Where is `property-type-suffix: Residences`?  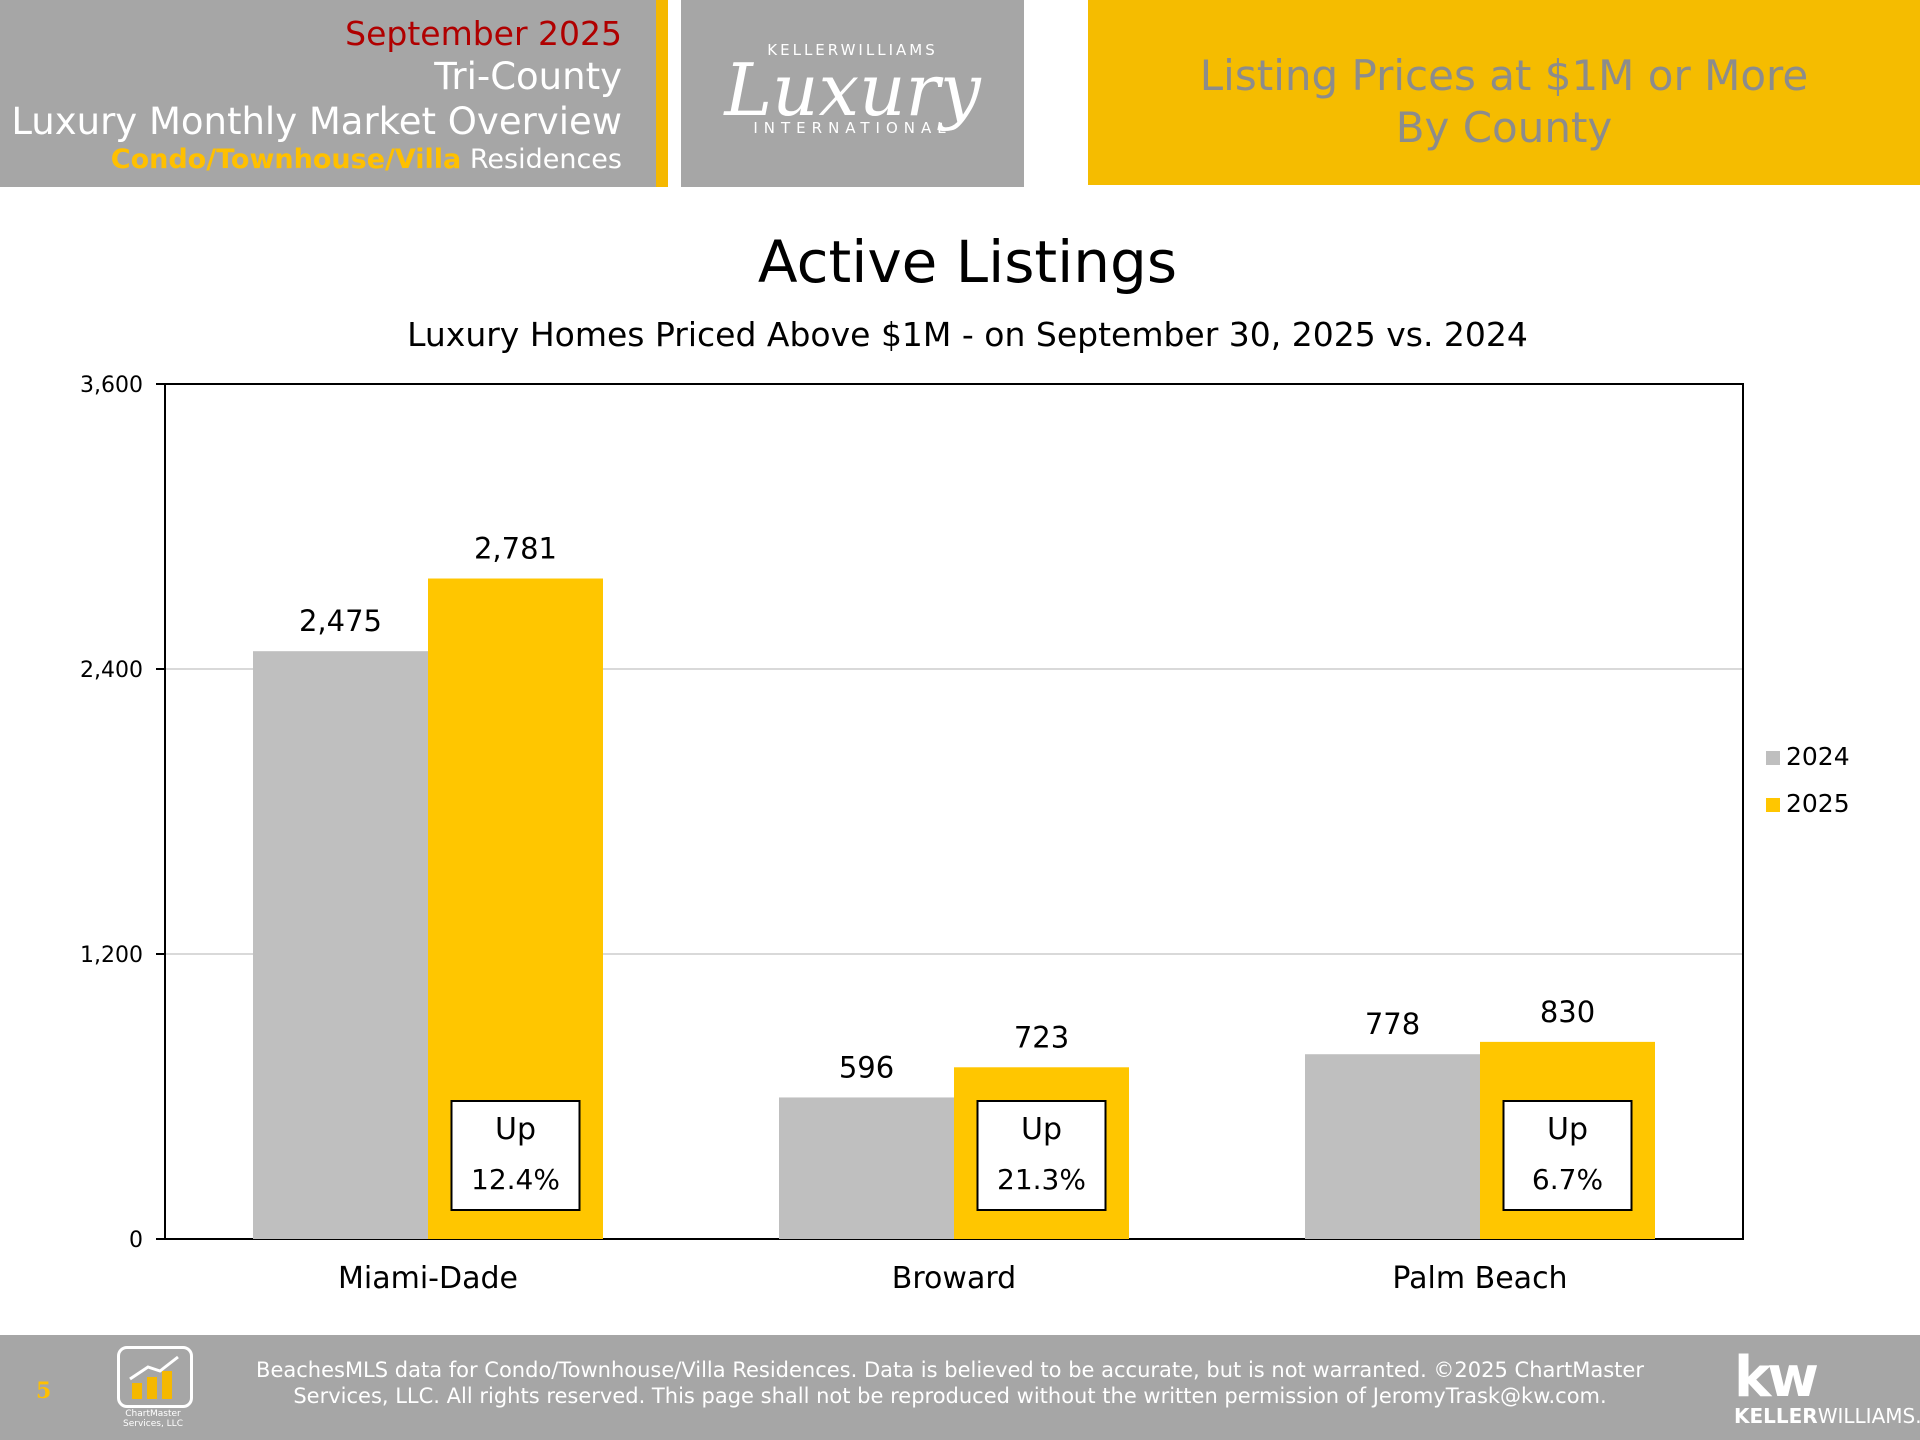 property-type-suffix: Residences is located at coordinates (545, 159).